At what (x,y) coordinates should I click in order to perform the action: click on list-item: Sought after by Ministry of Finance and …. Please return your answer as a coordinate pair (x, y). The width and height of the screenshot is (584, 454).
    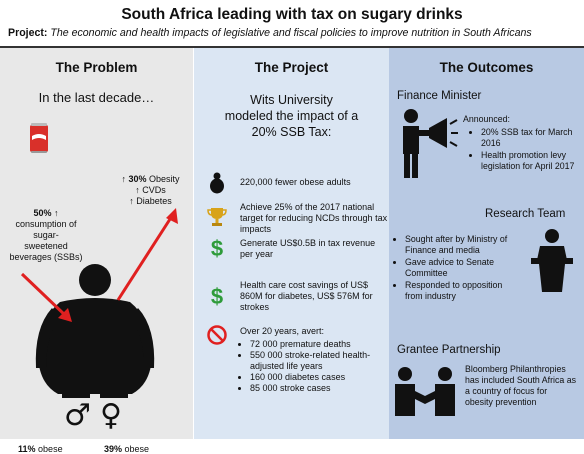
    Looking at the image, I should click on (463, 245).